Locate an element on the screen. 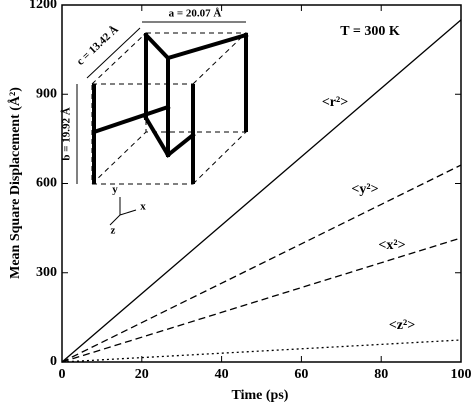 Image resolution: width=474 pixels, height=407 pixels. y-tick-label: 300 is located at coordinates (46, 272).